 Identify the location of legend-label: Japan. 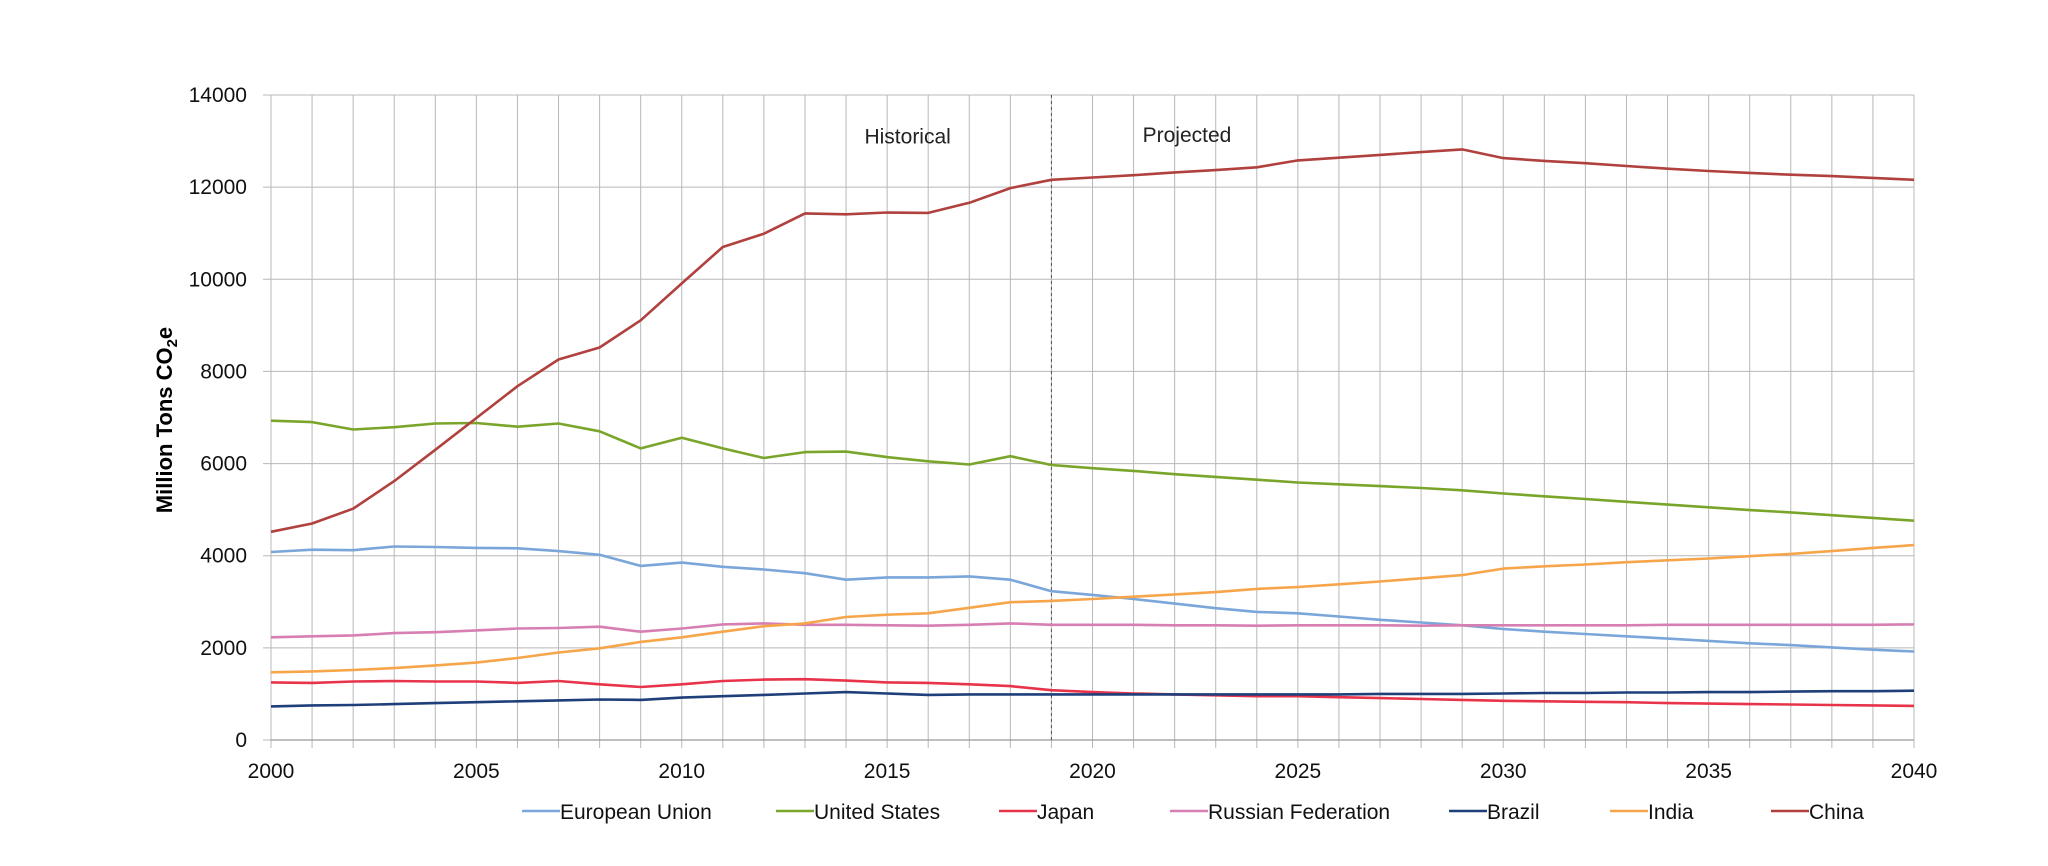
(1065, 812).